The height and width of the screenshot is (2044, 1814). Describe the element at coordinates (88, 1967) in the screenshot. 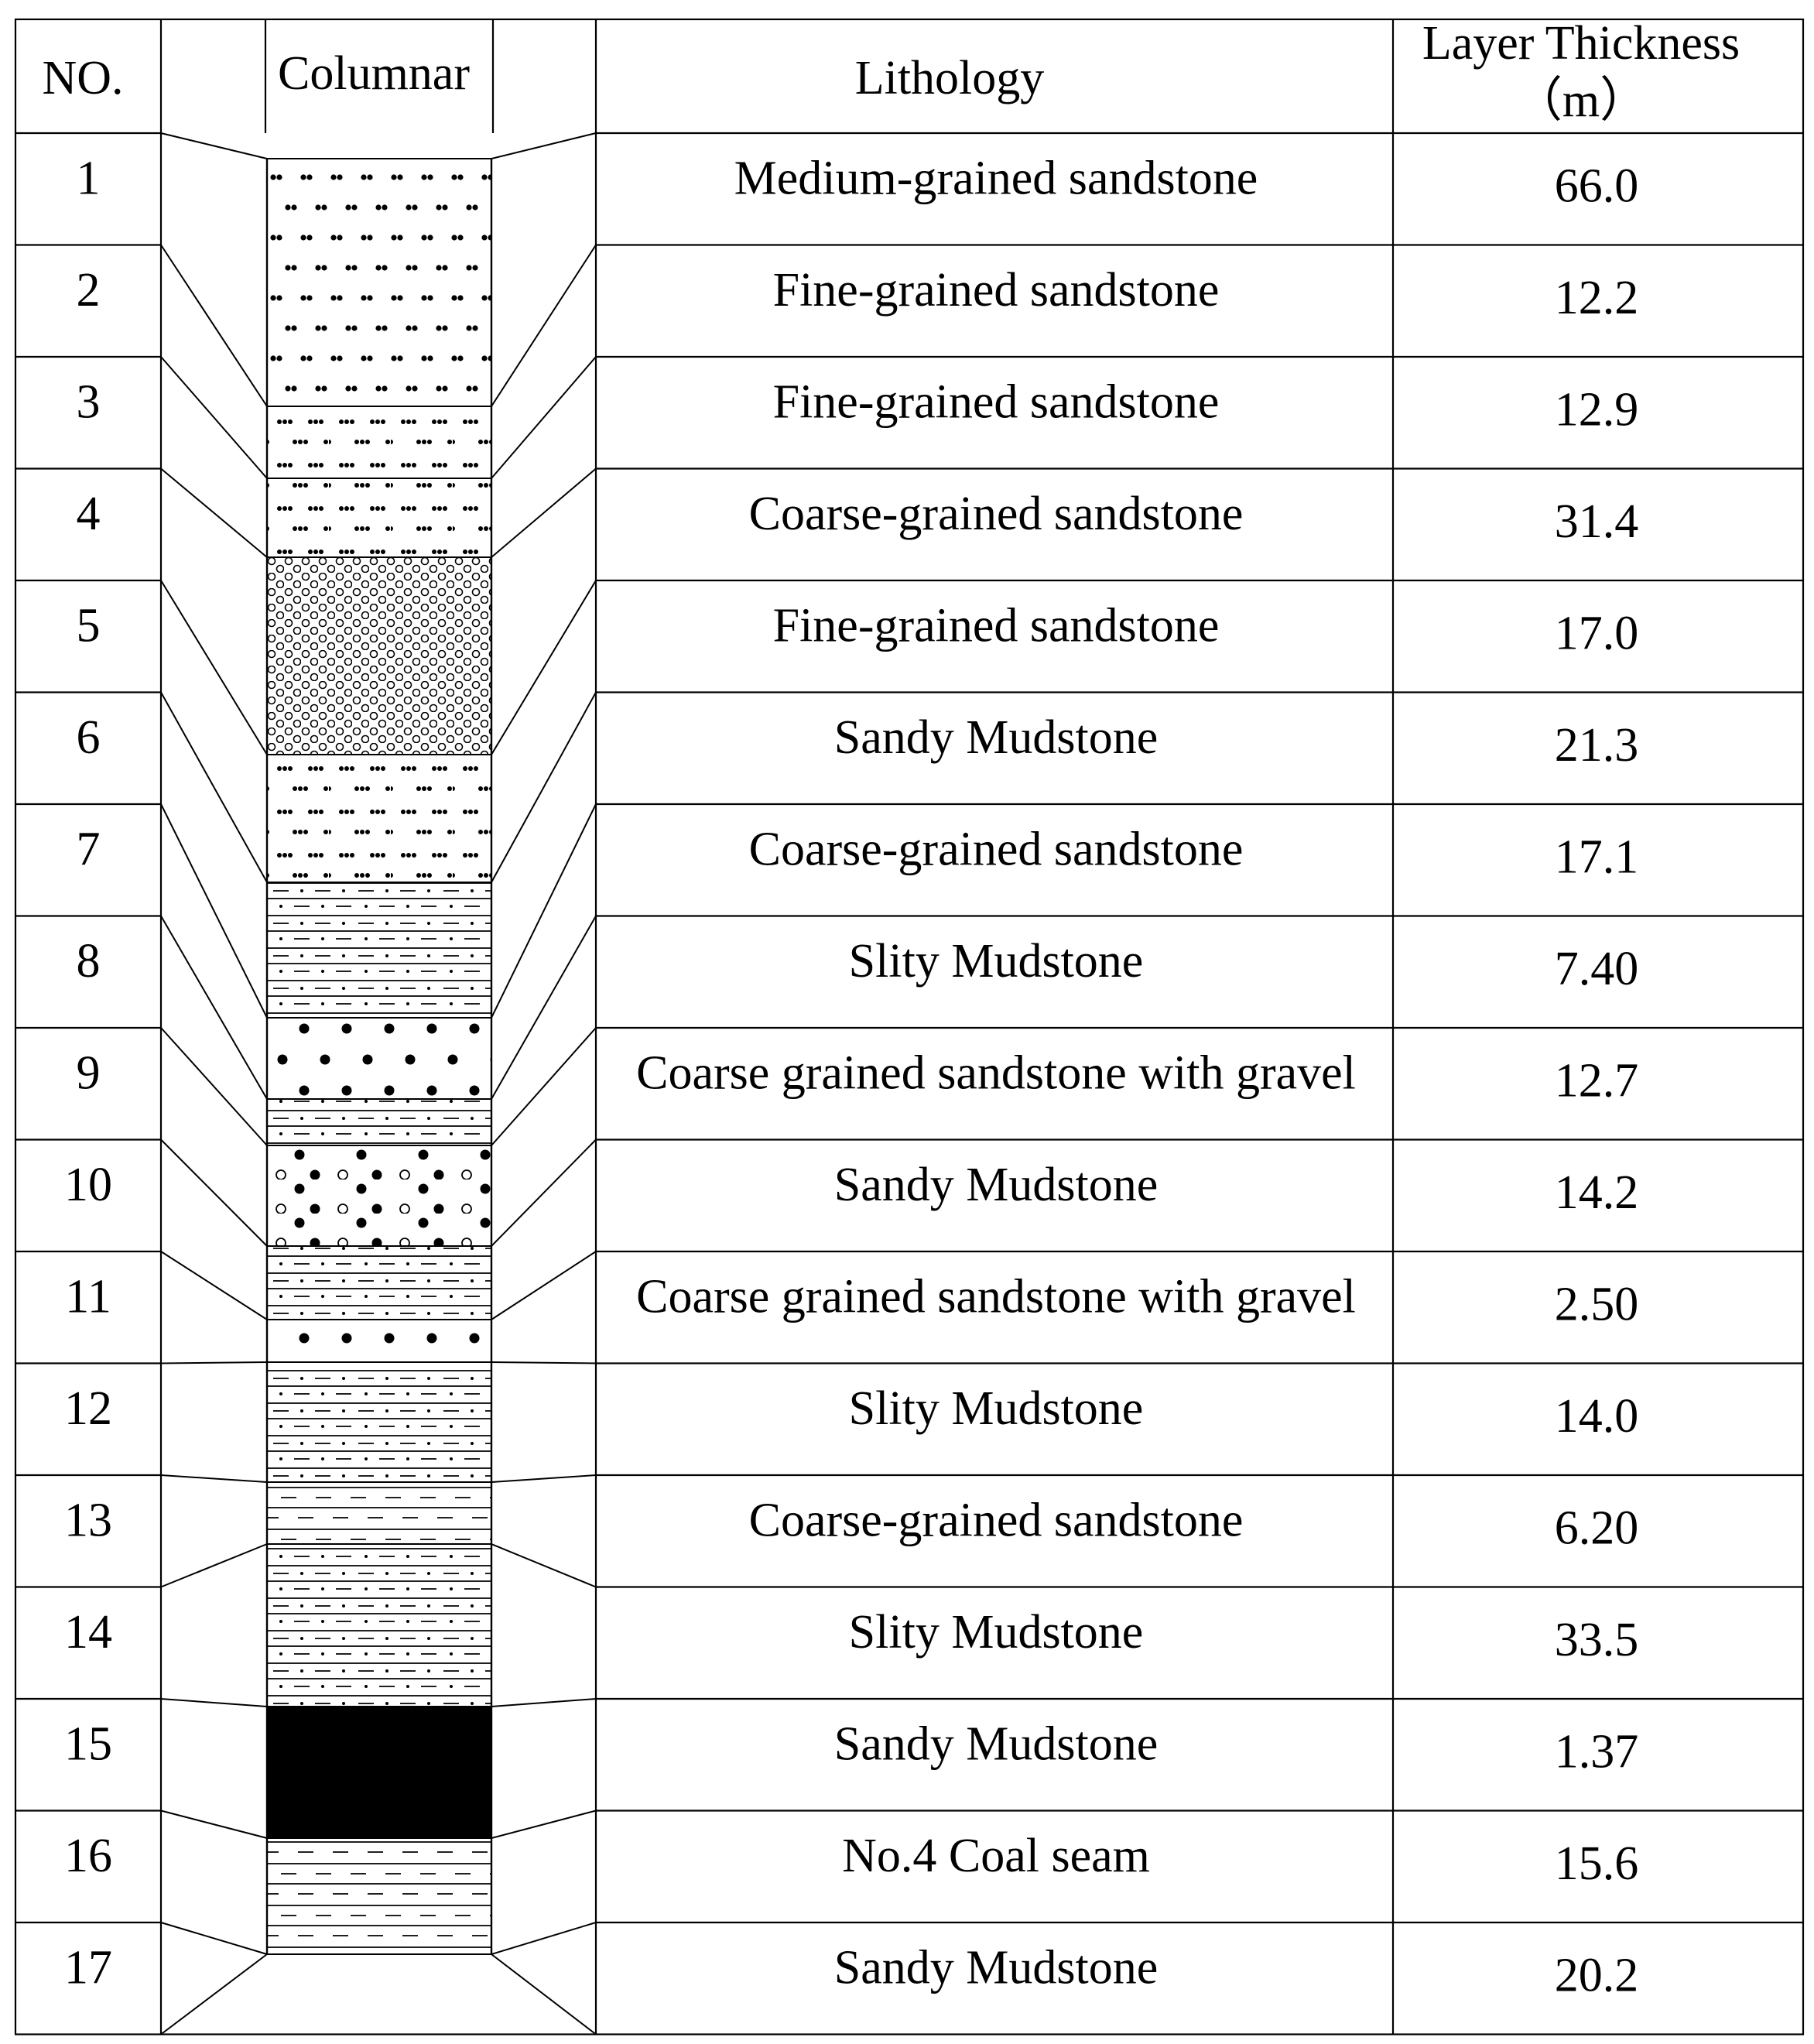

I see `row-number: 17` at that location.